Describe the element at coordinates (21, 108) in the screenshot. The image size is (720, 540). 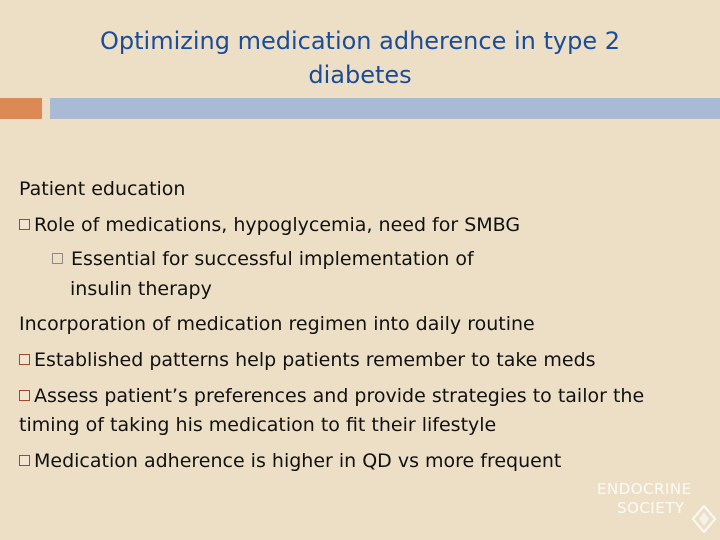
I see `title-accent-bar-orange` at that location.